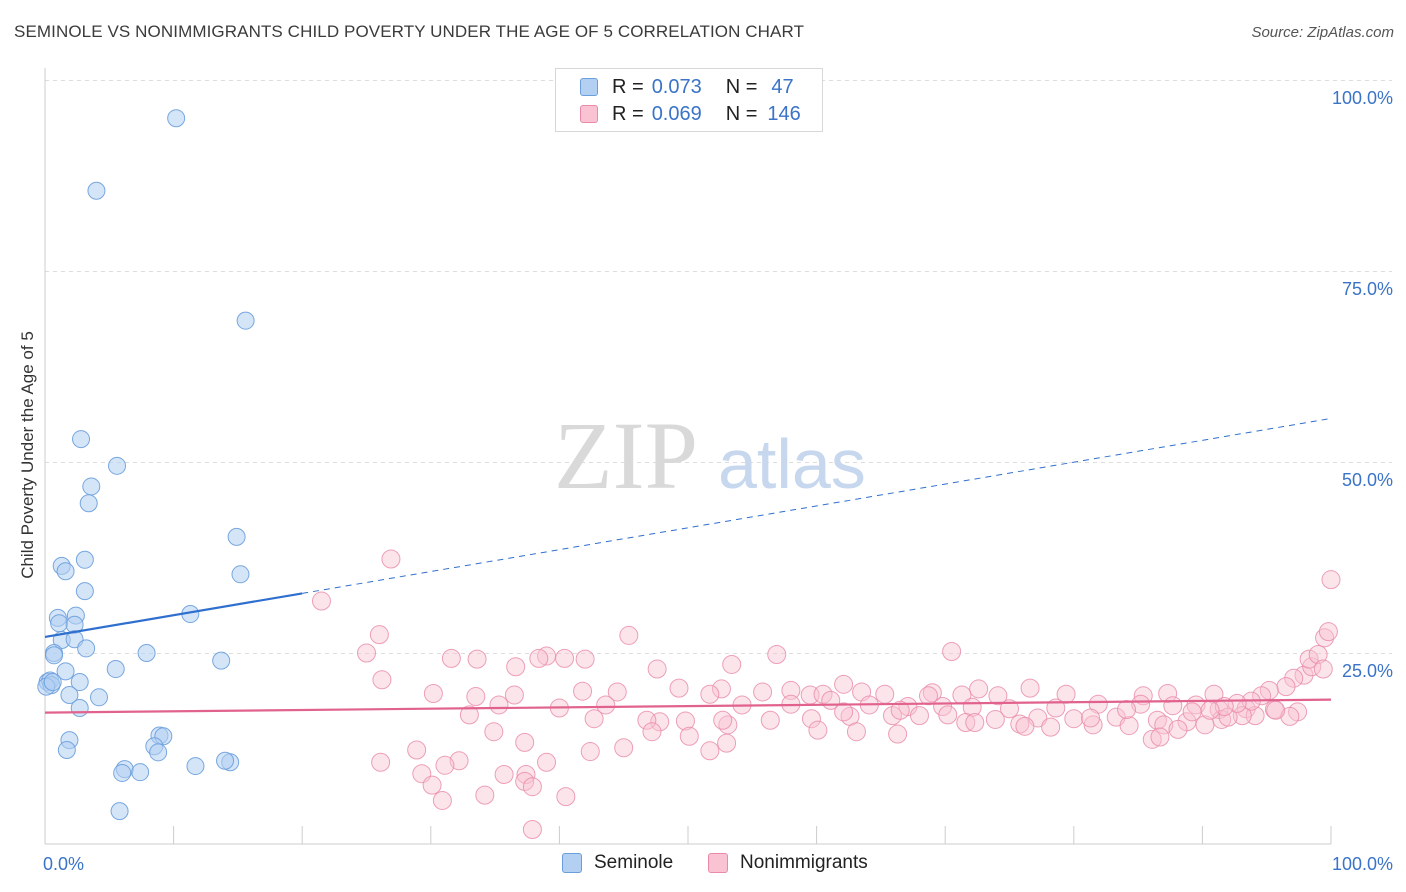 The height and width of the screenshot is (892, 1406). Describe the element at coordinates (676, 86) in the screenshot. I see `seminole-r-value: 0.073` at that location.